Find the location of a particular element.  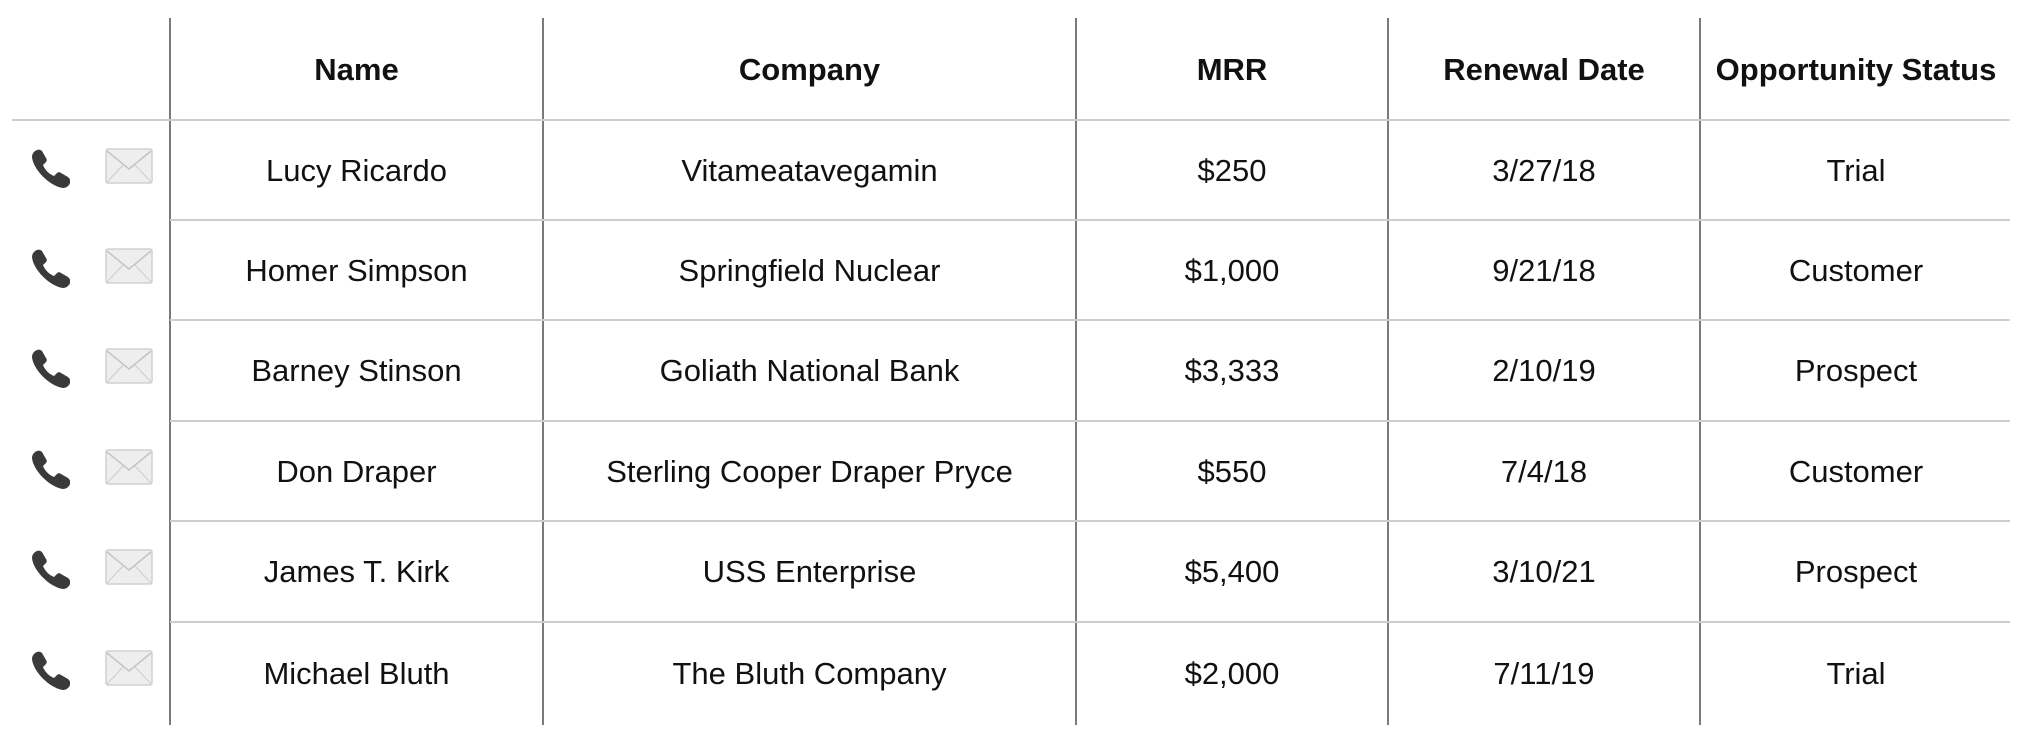

cell-name: Barney Stinson is located at coordinates (356, 370).